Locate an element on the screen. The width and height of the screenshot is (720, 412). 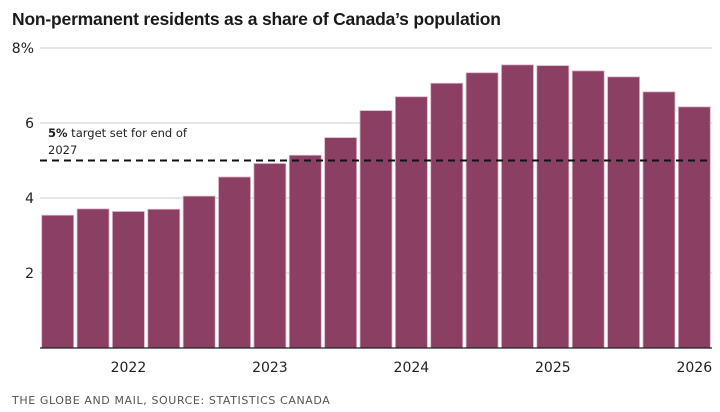
bar: 2022 Q3: 4.05% is located at coordinates (199, 272).